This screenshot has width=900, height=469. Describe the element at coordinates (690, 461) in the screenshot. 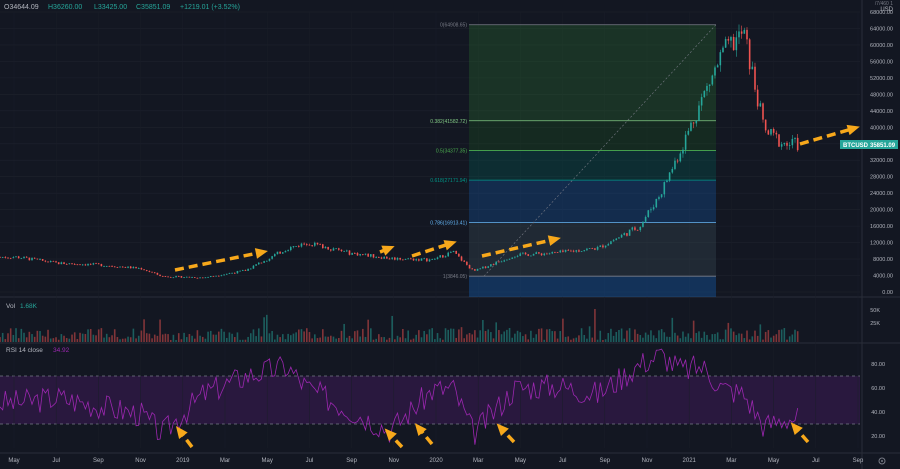

I see `time-tick-label: 2021` at that location.